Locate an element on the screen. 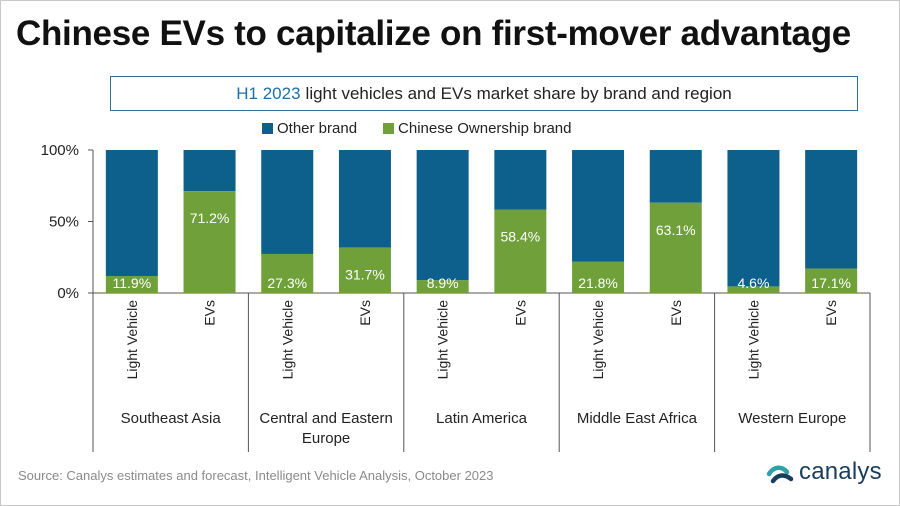 The image size is (900, 506). legend-label-other: Other brand is located at coordinates (317, 128).